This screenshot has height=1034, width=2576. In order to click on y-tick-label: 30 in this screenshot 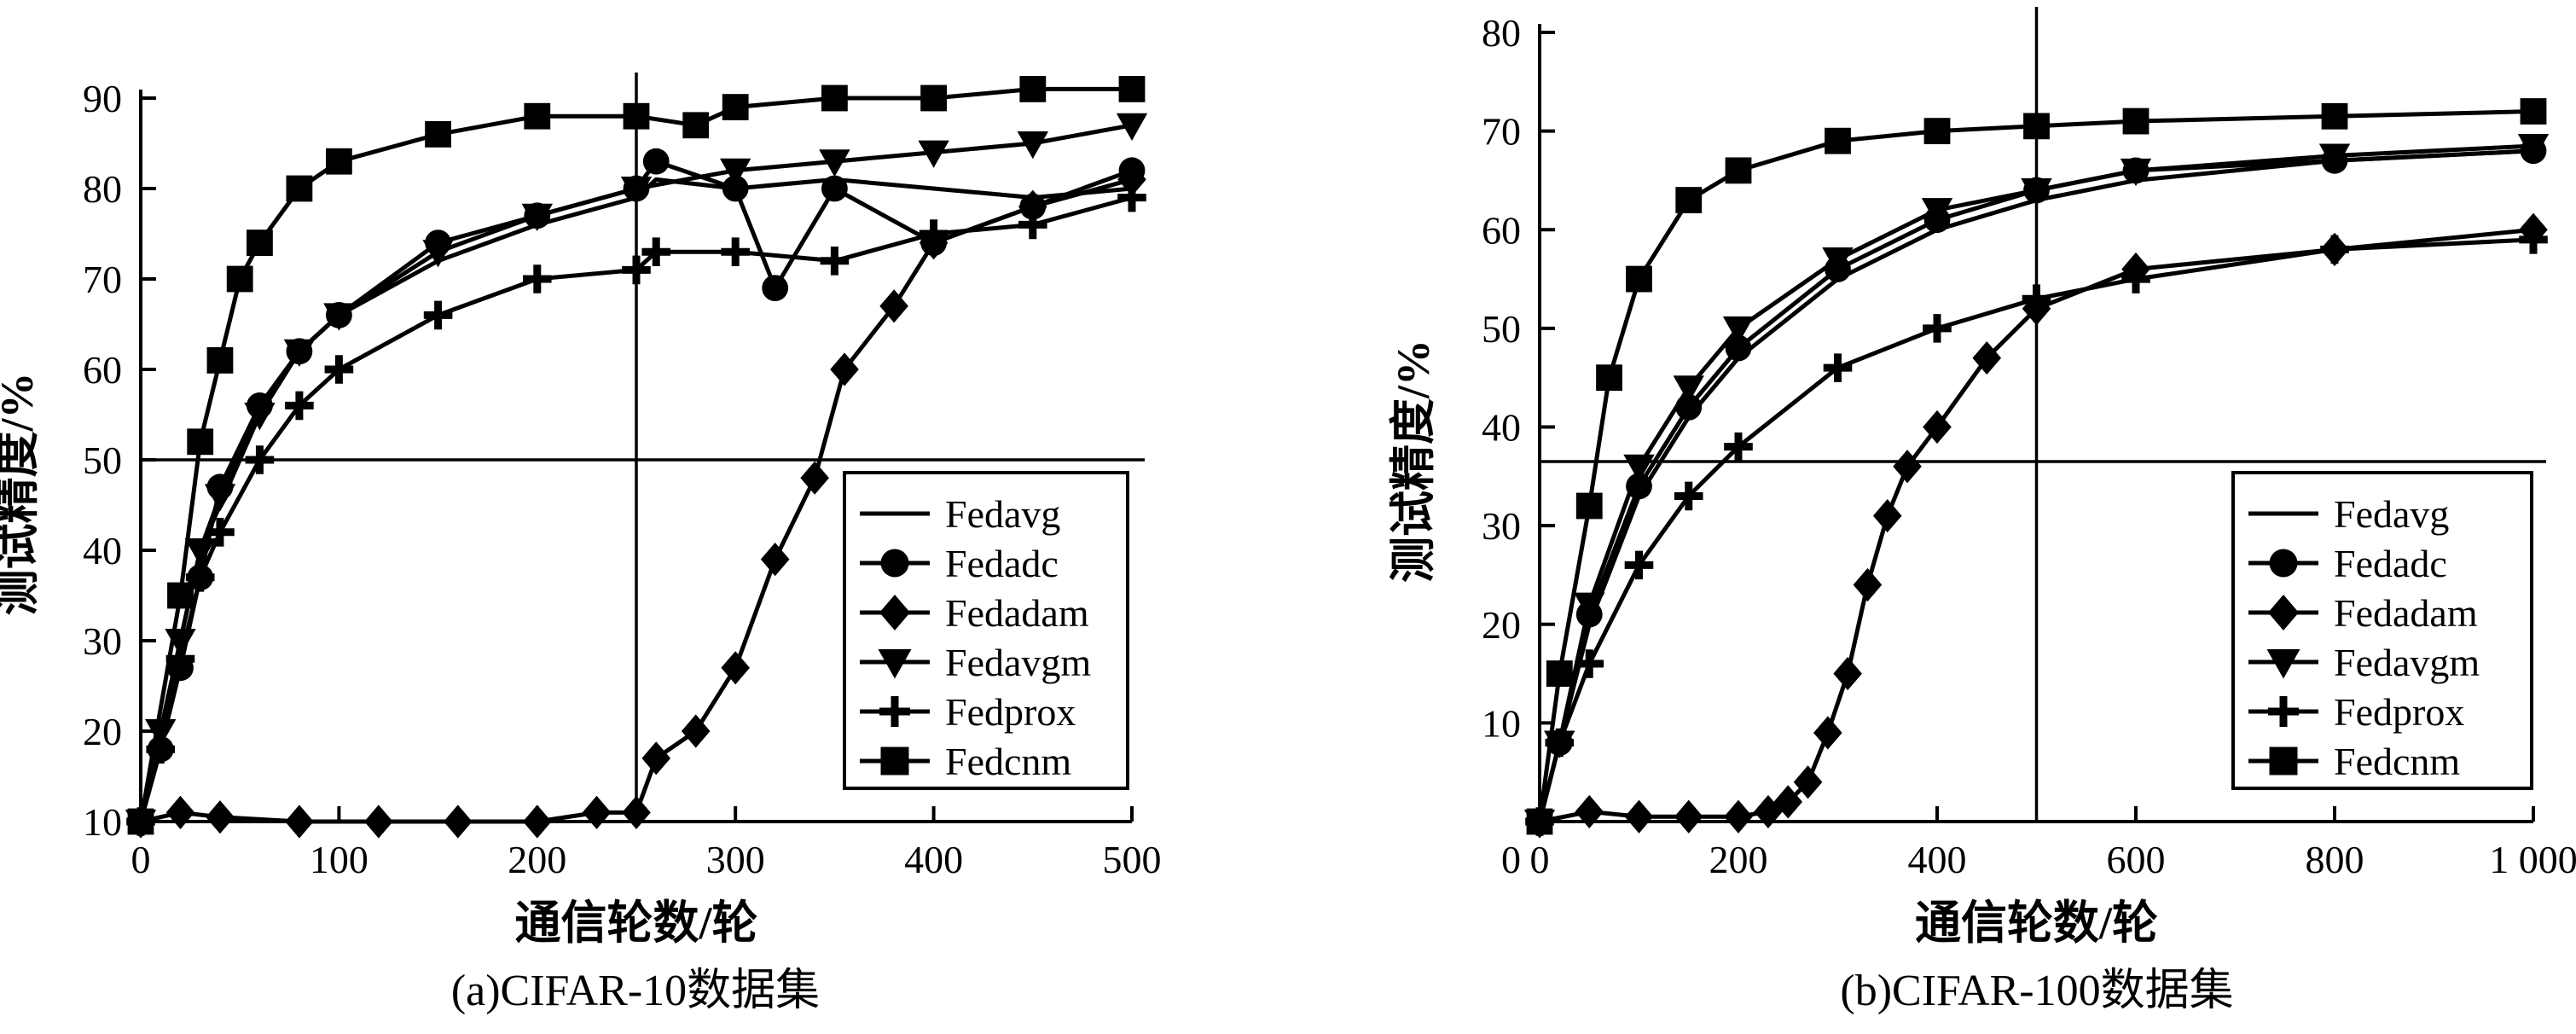, I will do `click(1501, 526)`.